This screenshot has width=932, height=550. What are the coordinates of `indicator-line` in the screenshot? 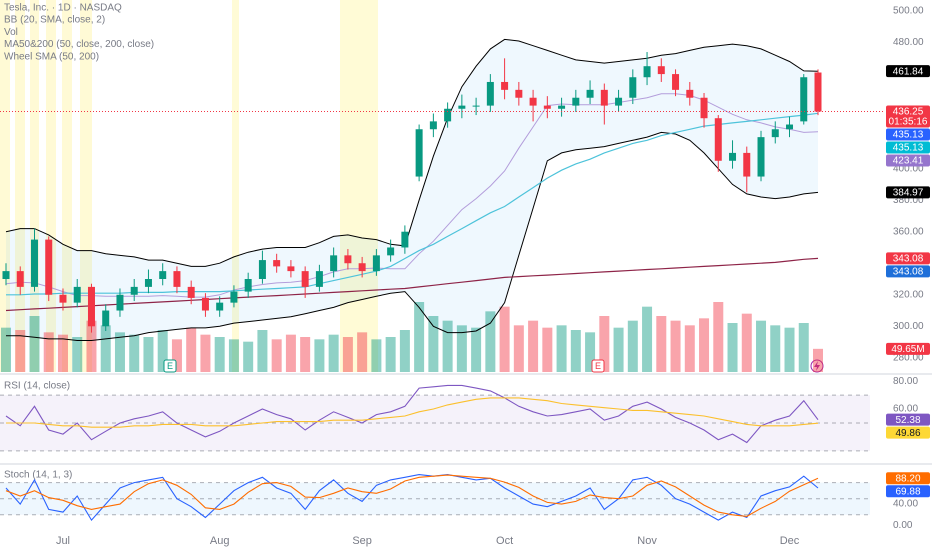 It's located at (412, 495).